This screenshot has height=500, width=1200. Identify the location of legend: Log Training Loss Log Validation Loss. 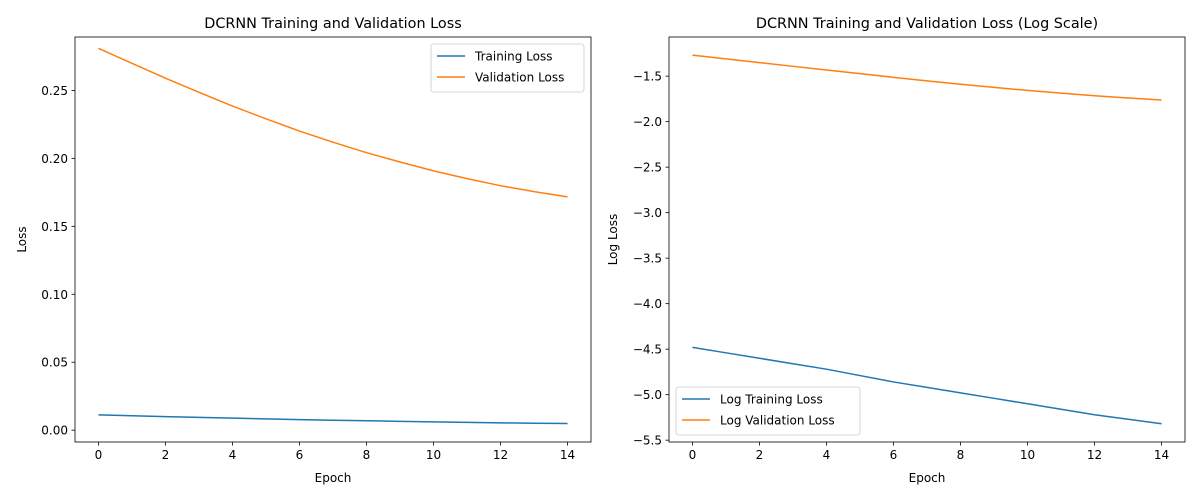
(768, 411).